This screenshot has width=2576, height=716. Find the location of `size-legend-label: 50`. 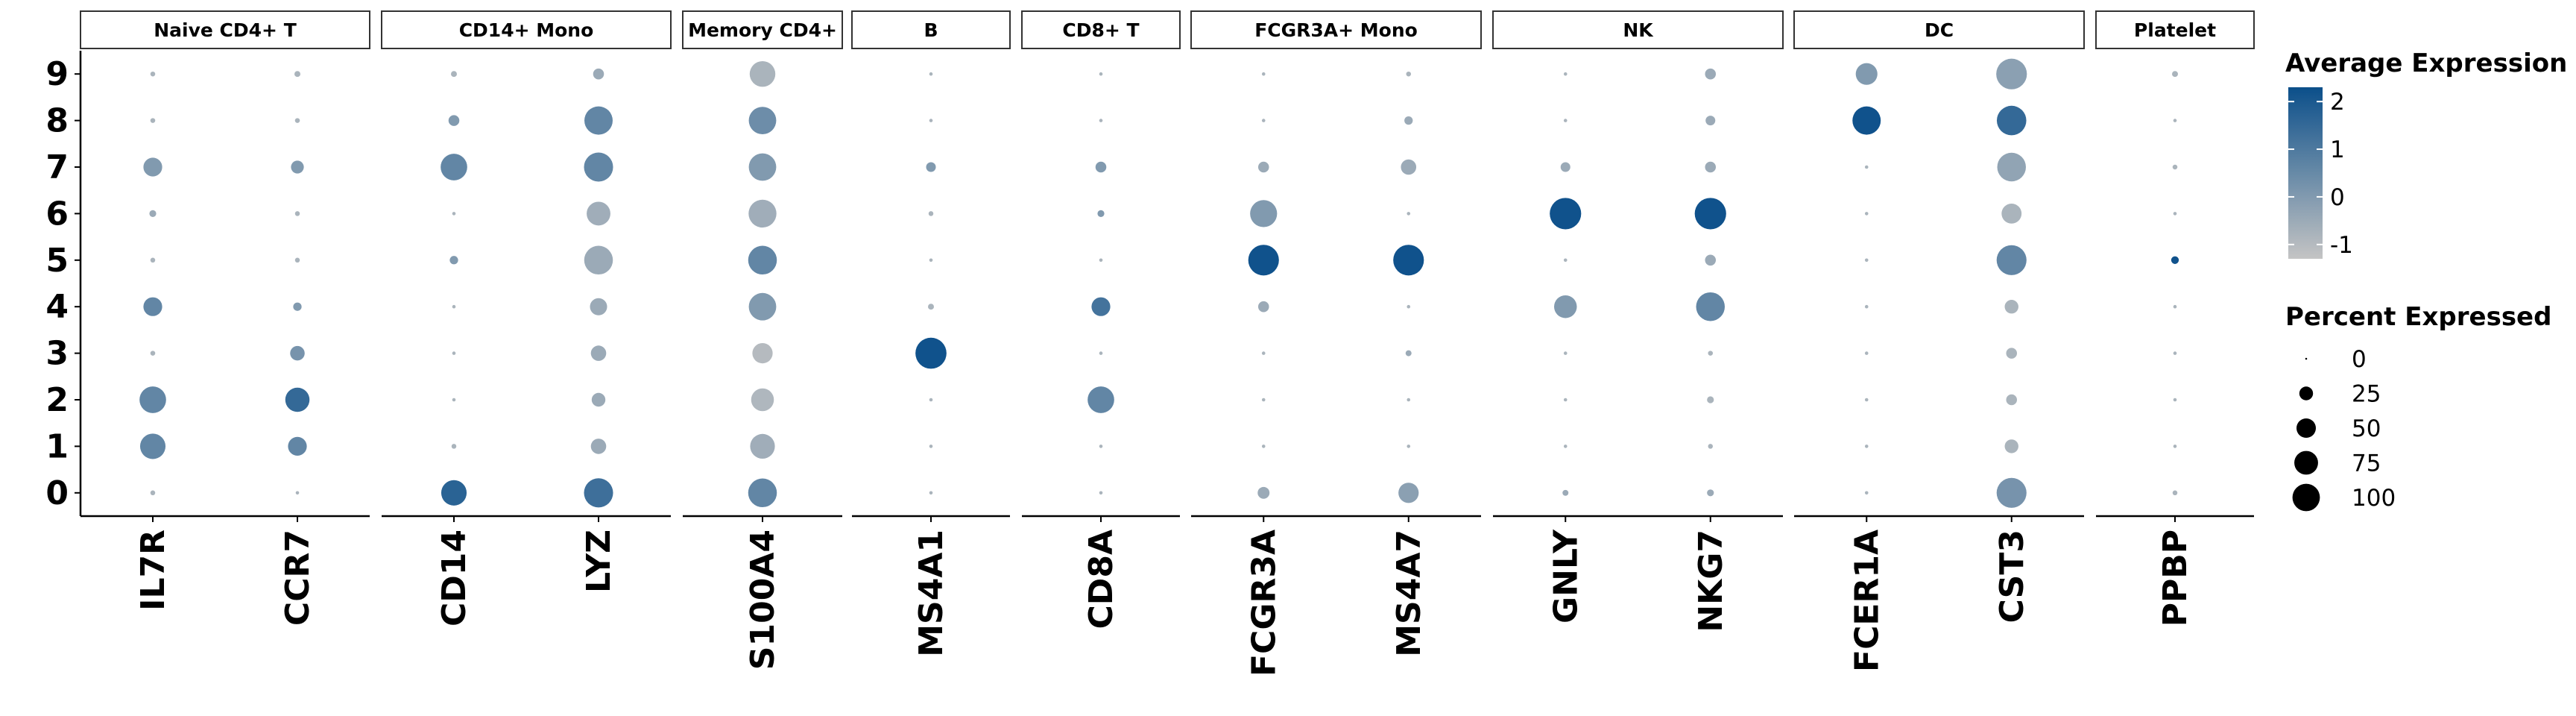

size-legend-label: 50 is located at coordinates (2366, 428).